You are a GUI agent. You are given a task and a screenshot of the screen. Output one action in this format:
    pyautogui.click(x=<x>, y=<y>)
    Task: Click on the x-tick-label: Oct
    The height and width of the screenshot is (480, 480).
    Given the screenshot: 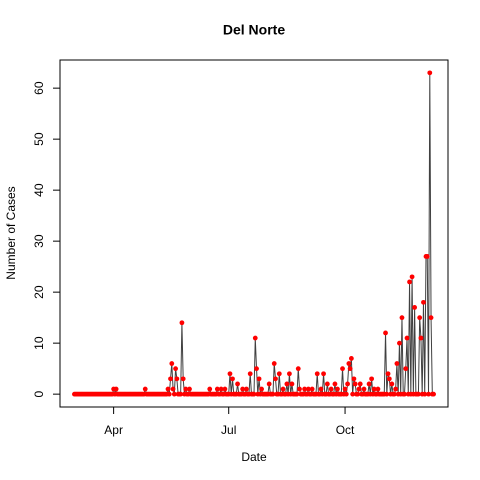 What is the action you would take?
    pyautogui.click(x=345, y=430)
    